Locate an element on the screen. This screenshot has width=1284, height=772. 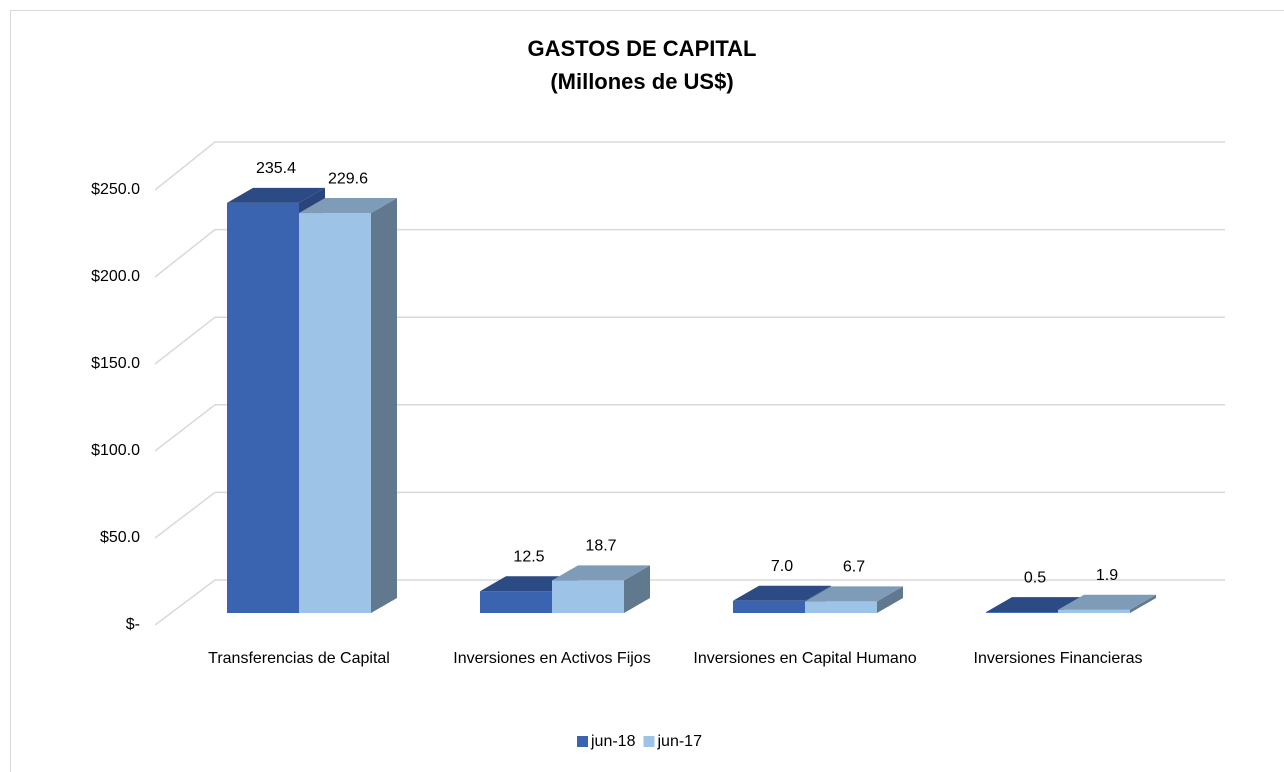
legend-label: jun-18 is located at coordinates (613, 741).